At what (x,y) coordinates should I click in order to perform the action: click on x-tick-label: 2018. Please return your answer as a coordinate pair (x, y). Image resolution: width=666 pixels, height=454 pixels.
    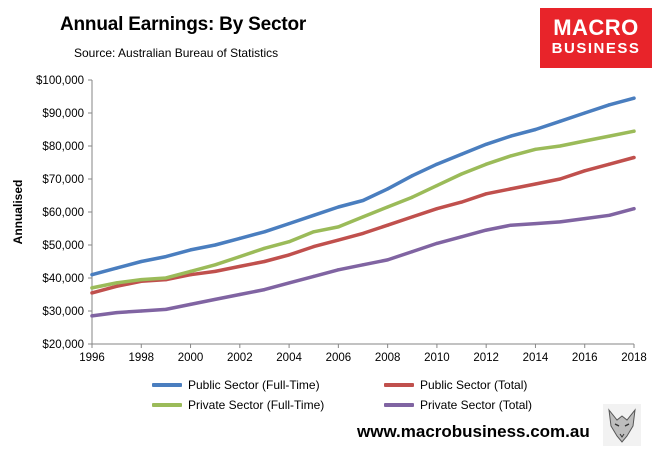
    Looking at the image, I should click on (634, 358).